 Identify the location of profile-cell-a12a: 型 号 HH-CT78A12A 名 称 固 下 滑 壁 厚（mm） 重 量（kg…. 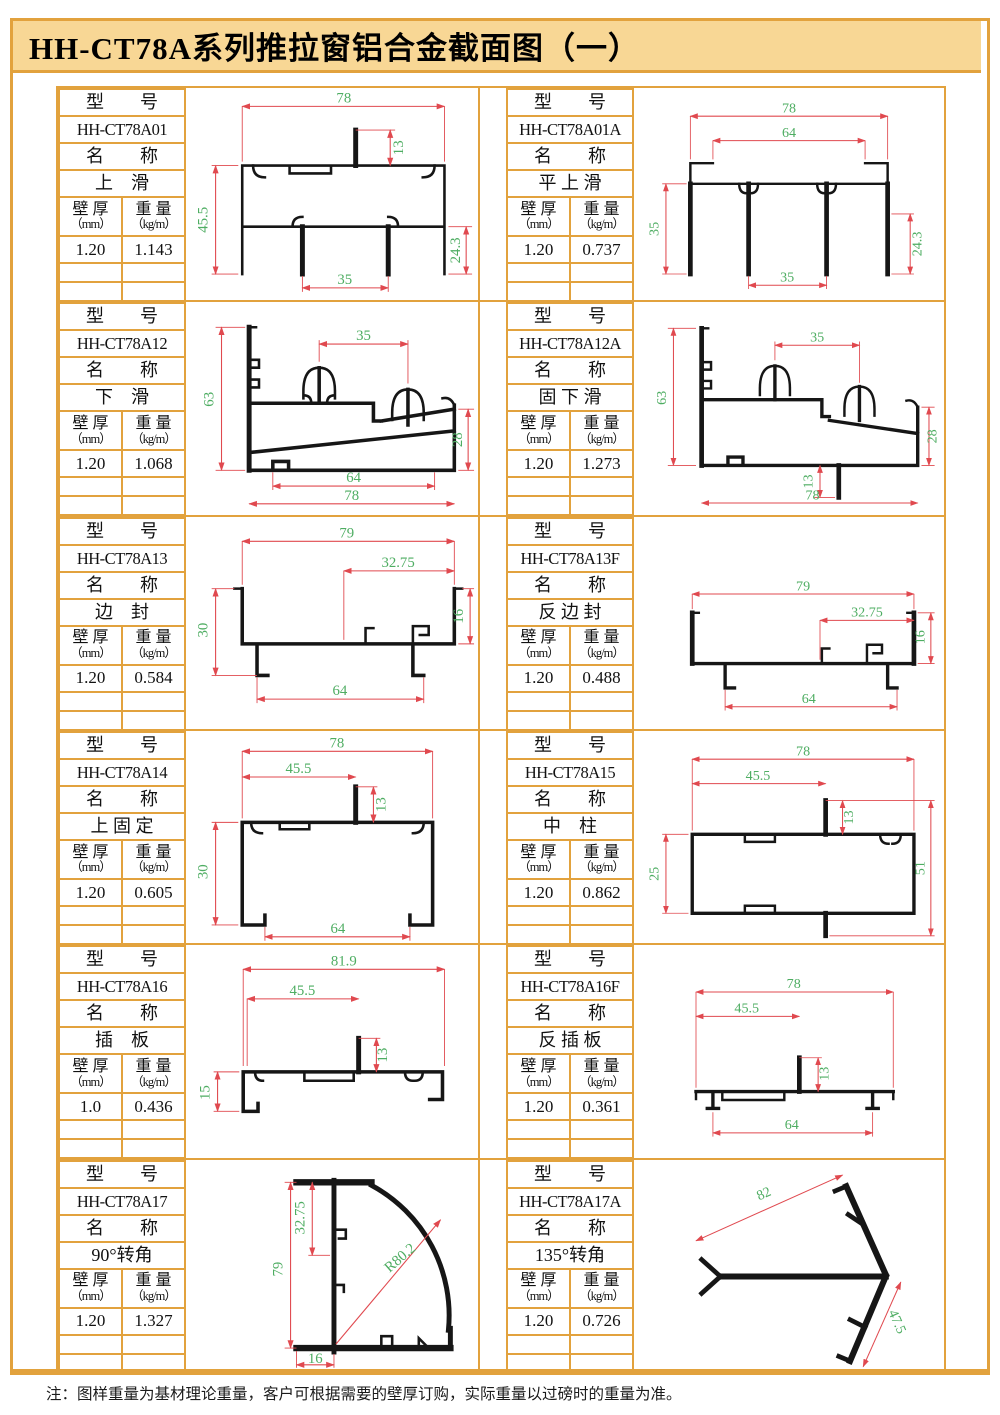
(713, 409).